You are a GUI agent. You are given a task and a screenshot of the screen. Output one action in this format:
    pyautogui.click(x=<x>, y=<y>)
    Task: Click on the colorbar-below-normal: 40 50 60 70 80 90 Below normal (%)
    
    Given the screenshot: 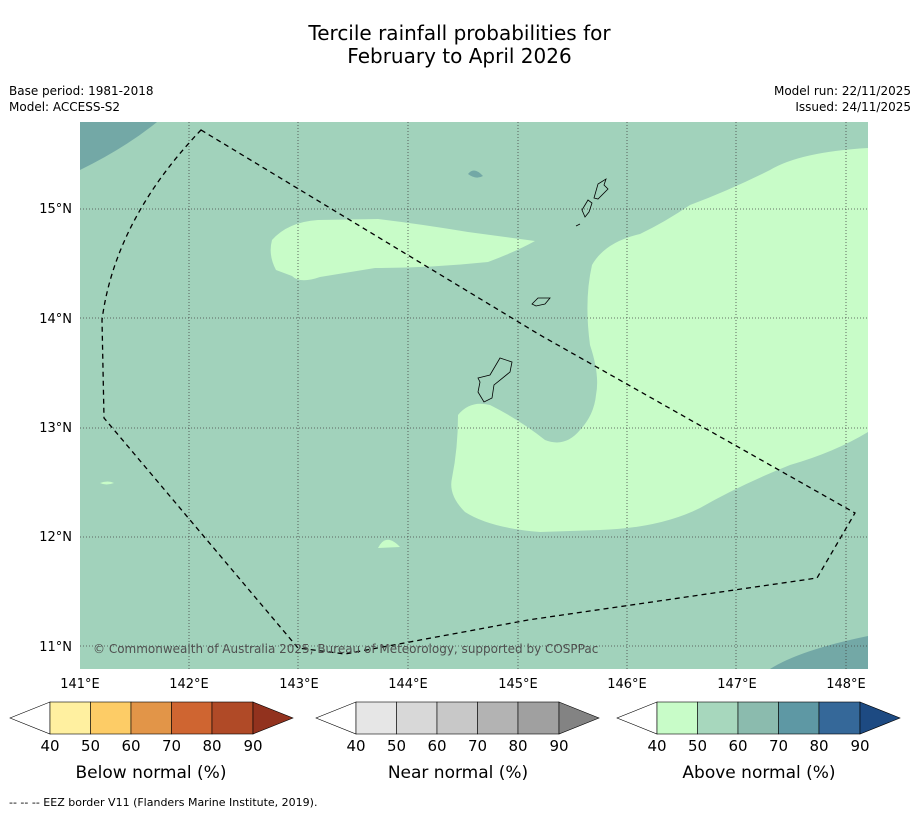 What is the action you would take?
    pyautogui.click(x=151, y=742)
    